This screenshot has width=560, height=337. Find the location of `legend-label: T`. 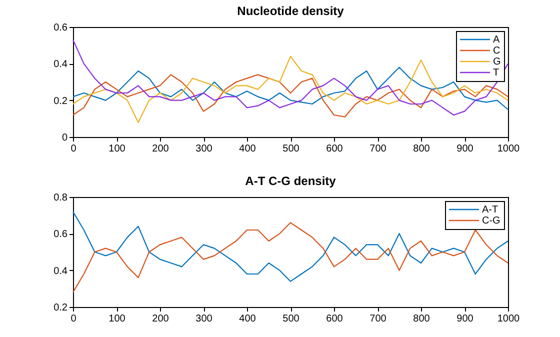

legend-label: T is located at coordinates (496, 73).